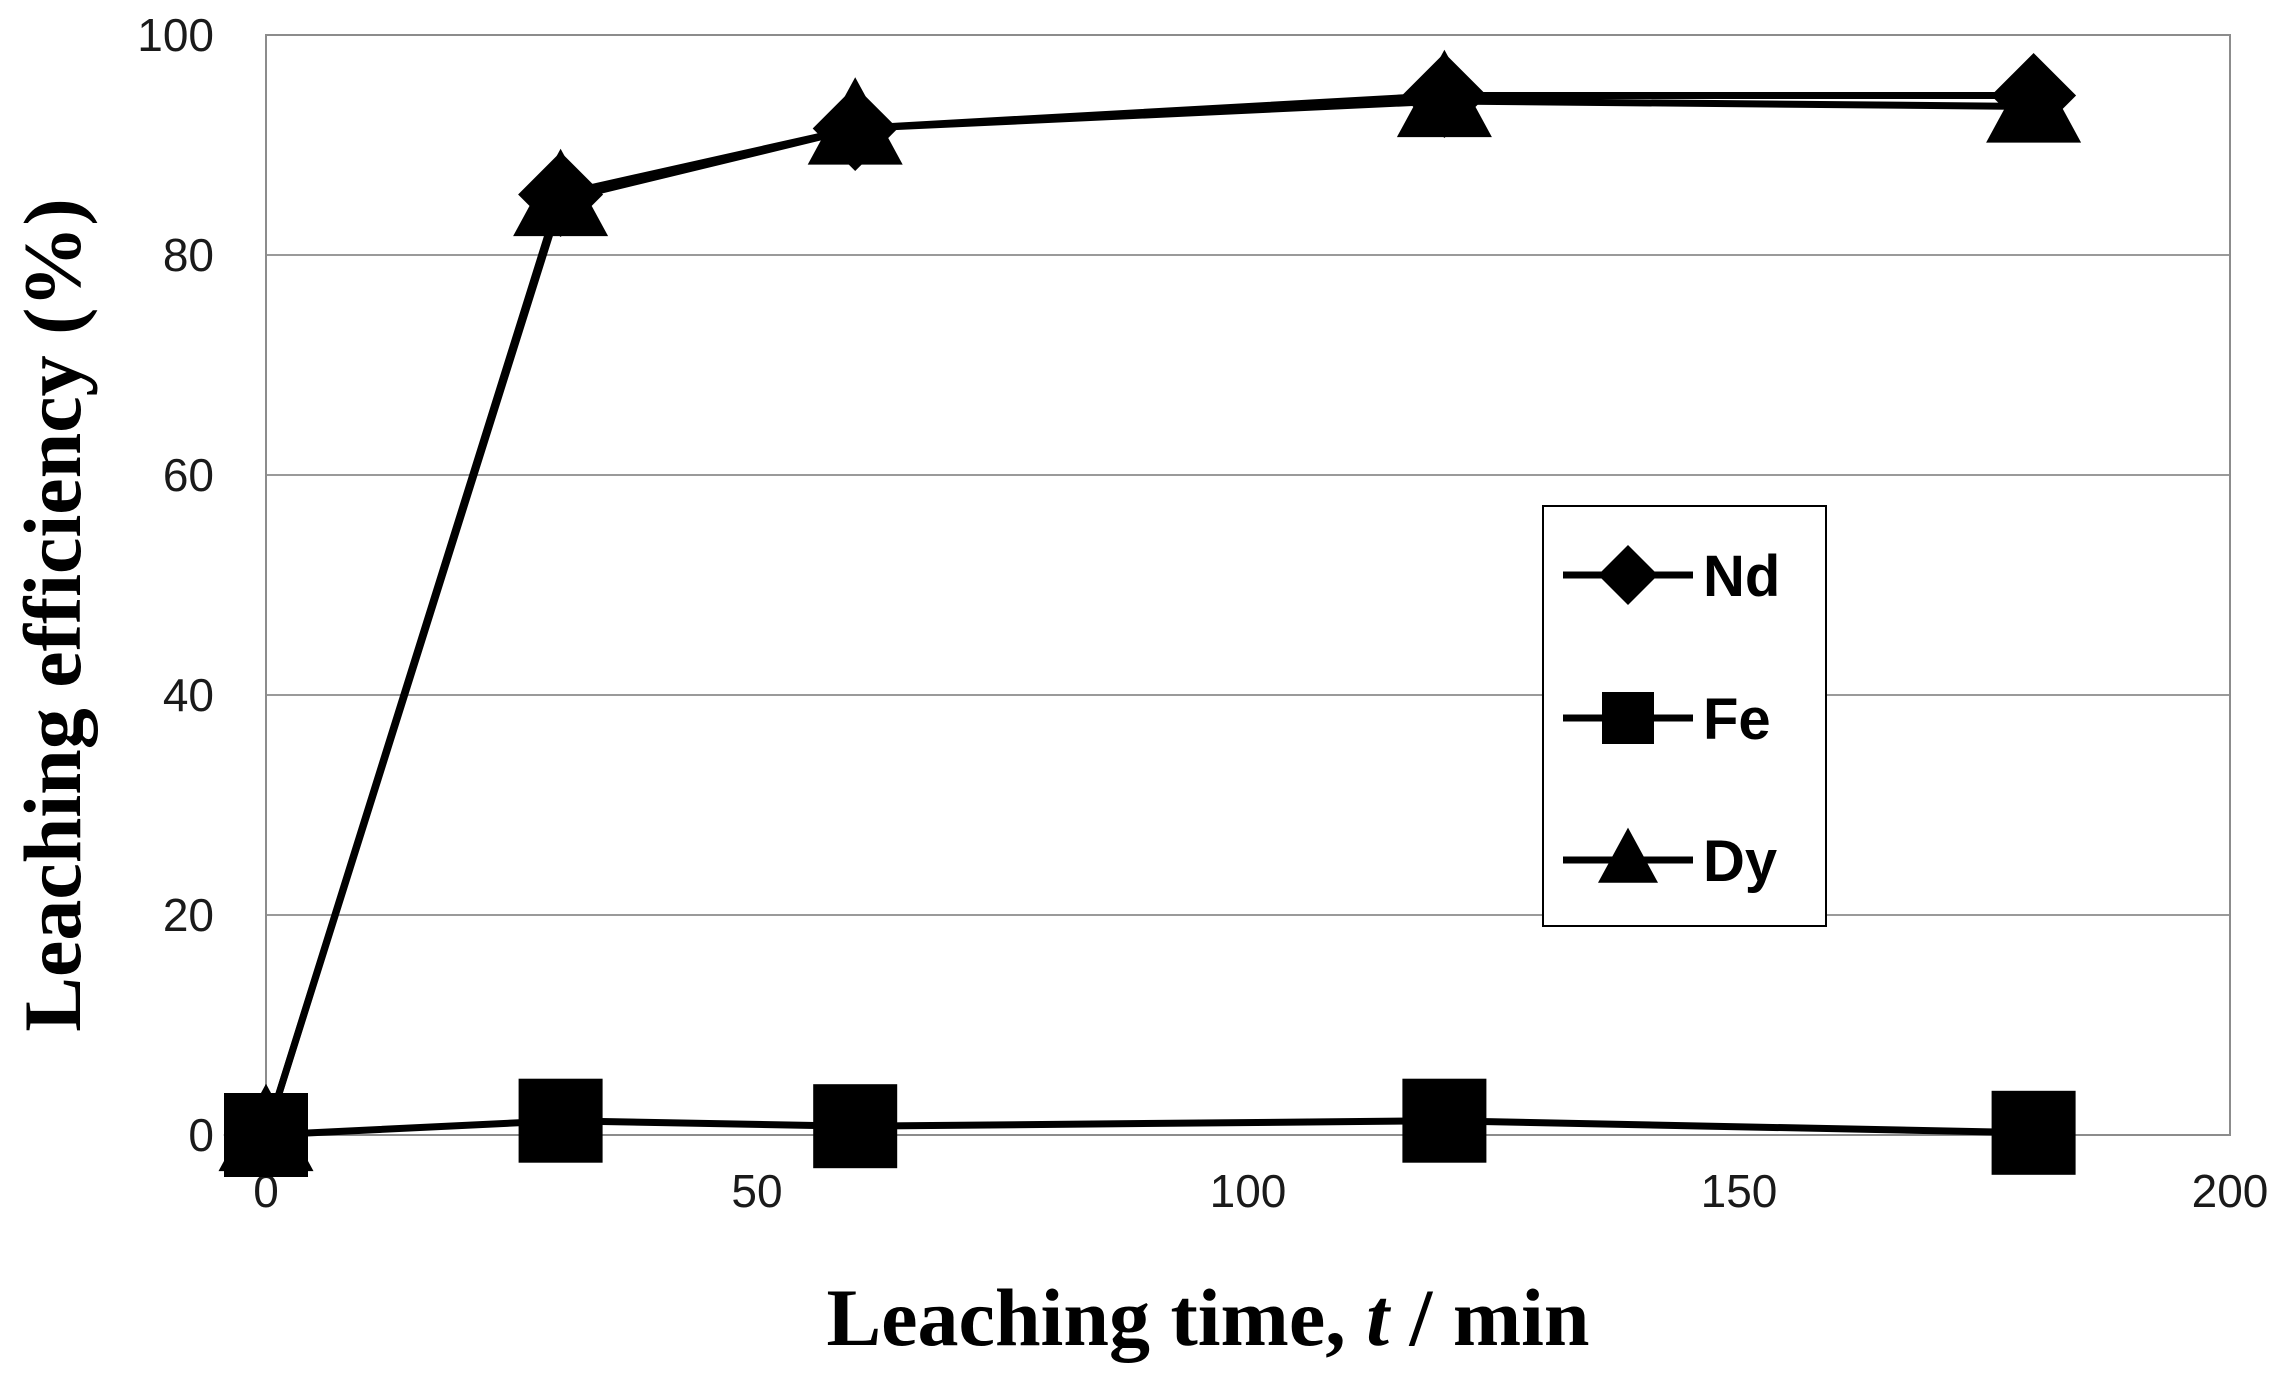 The image size is (2288, 1391). I want to click on y-tick-label: 100, so click(175, 35).